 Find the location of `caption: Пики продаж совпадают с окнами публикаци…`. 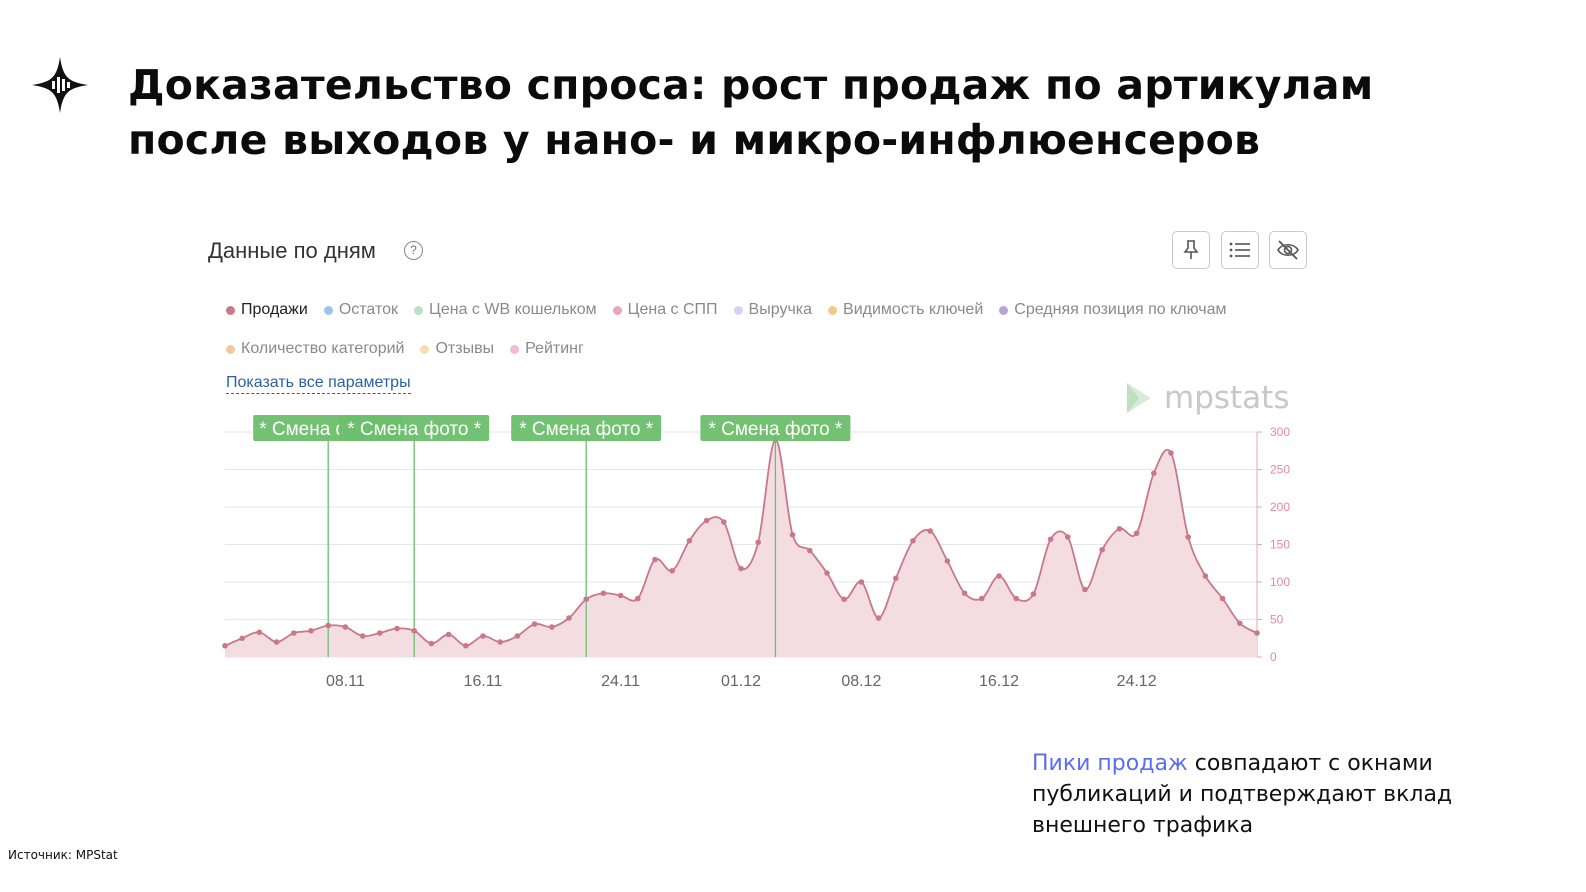

caption: Пики продаж совпадают с окнами публикаци… is located at coordinates (1292, 794).